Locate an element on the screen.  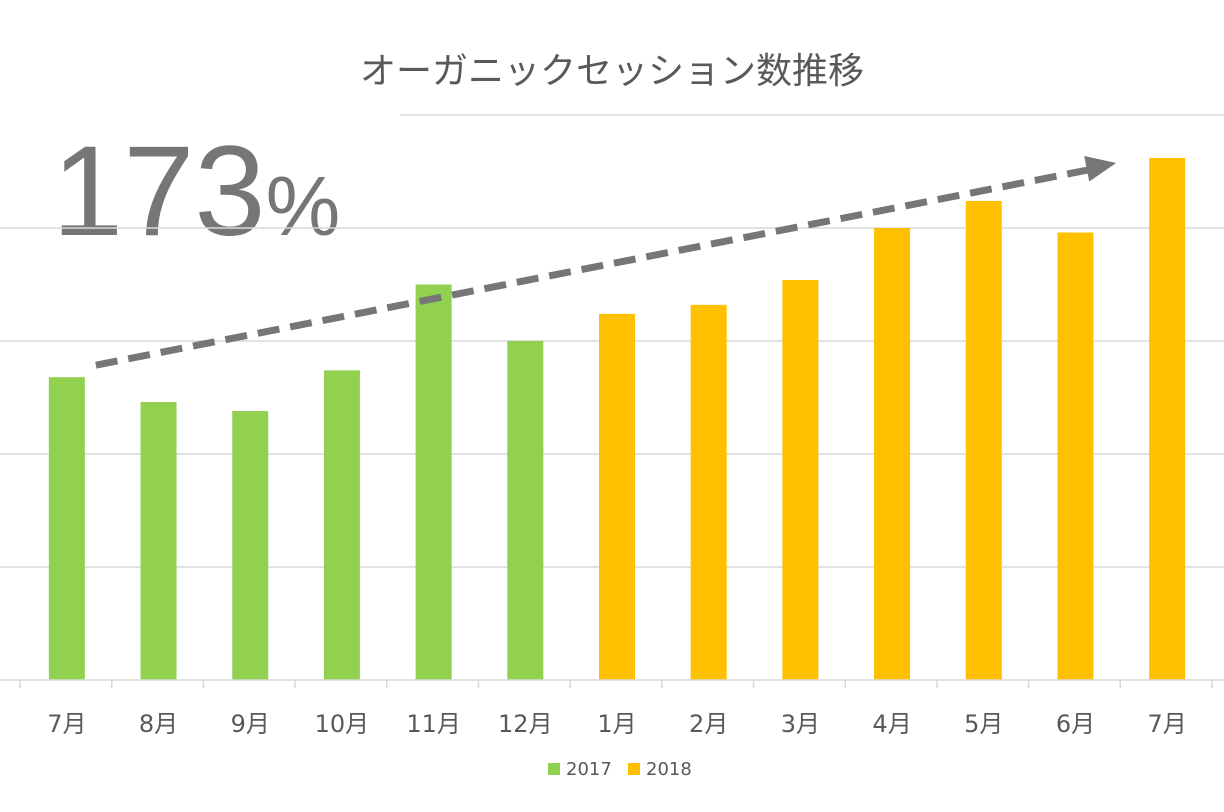
legend-swatch-2018 is located at coordinates (634, 769).